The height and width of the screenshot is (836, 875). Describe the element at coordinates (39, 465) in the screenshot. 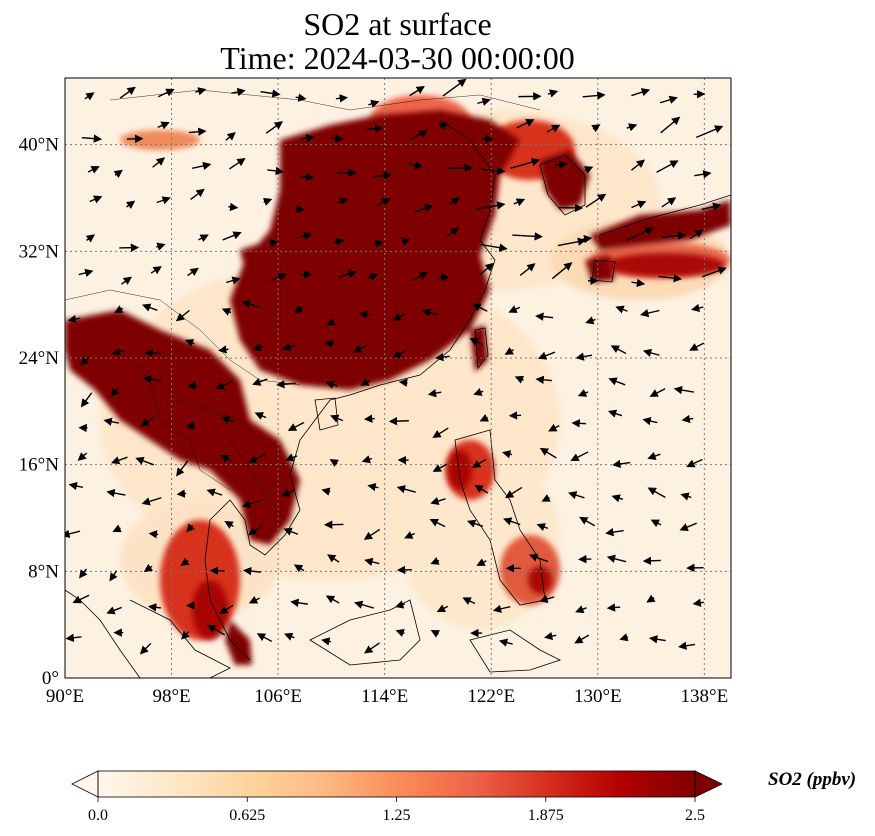

I see `lat-tick-label: 16°N` at that location.